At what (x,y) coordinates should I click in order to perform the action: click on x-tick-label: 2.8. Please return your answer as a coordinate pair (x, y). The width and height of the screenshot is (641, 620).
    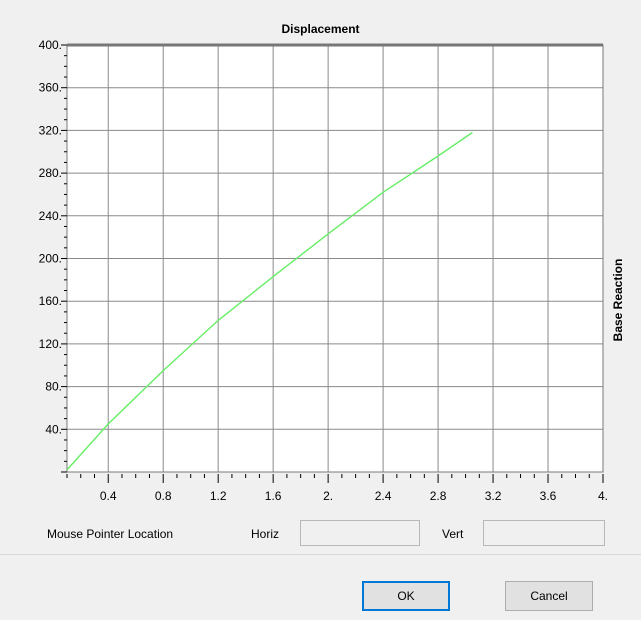
    Looking at the image, I should click on (438, 496).